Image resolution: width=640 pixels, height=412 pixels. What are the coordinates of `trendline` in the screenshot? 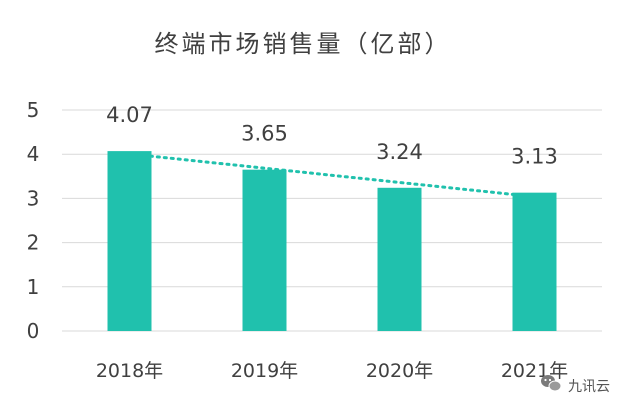 It's located at (332, 175).